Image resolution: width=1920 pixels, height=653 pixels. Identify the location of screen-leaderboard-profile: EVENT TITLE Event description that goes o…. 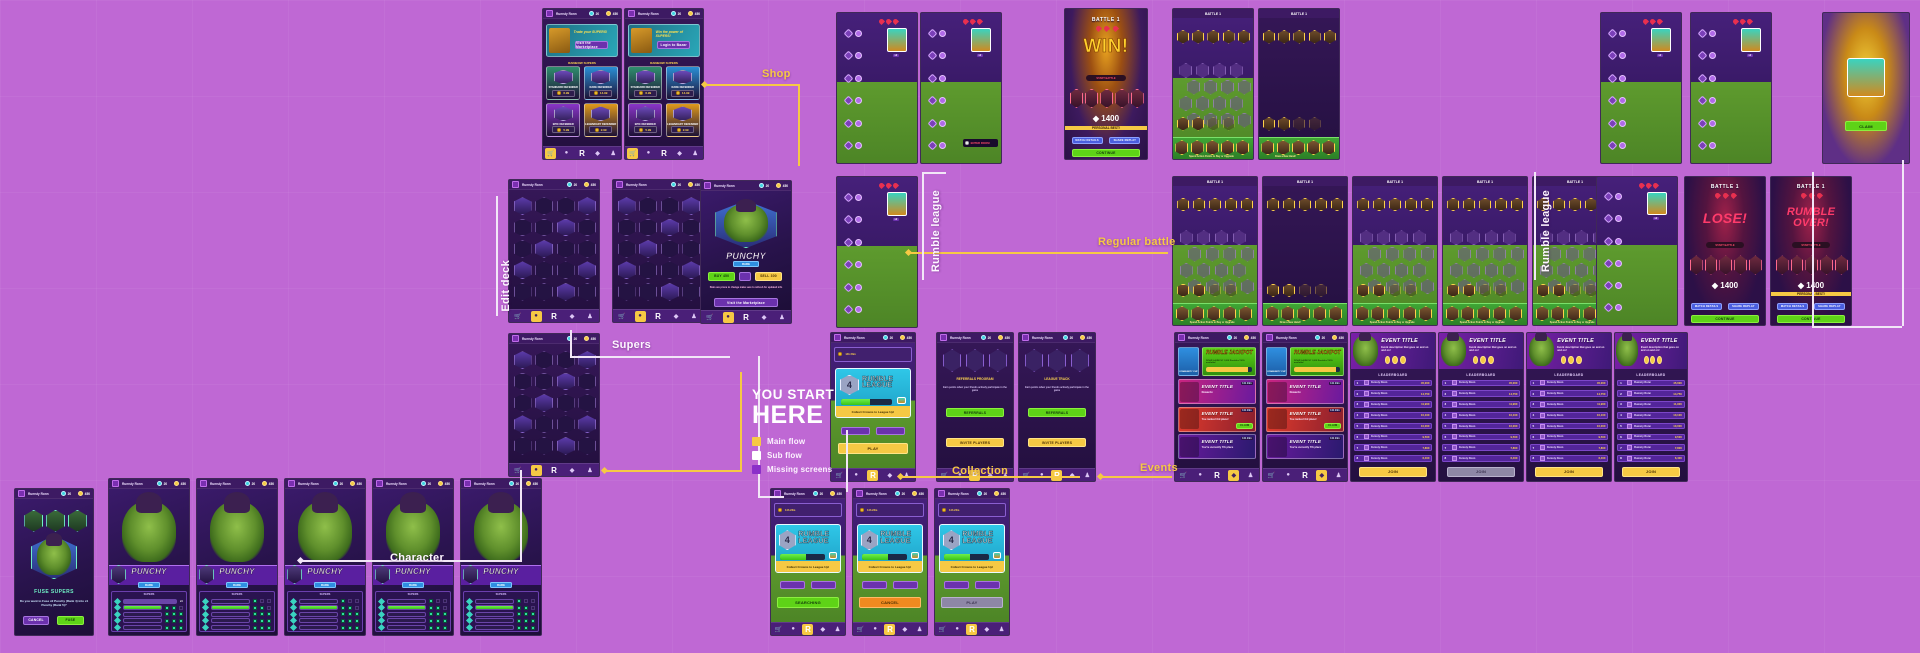
(1651, 407).